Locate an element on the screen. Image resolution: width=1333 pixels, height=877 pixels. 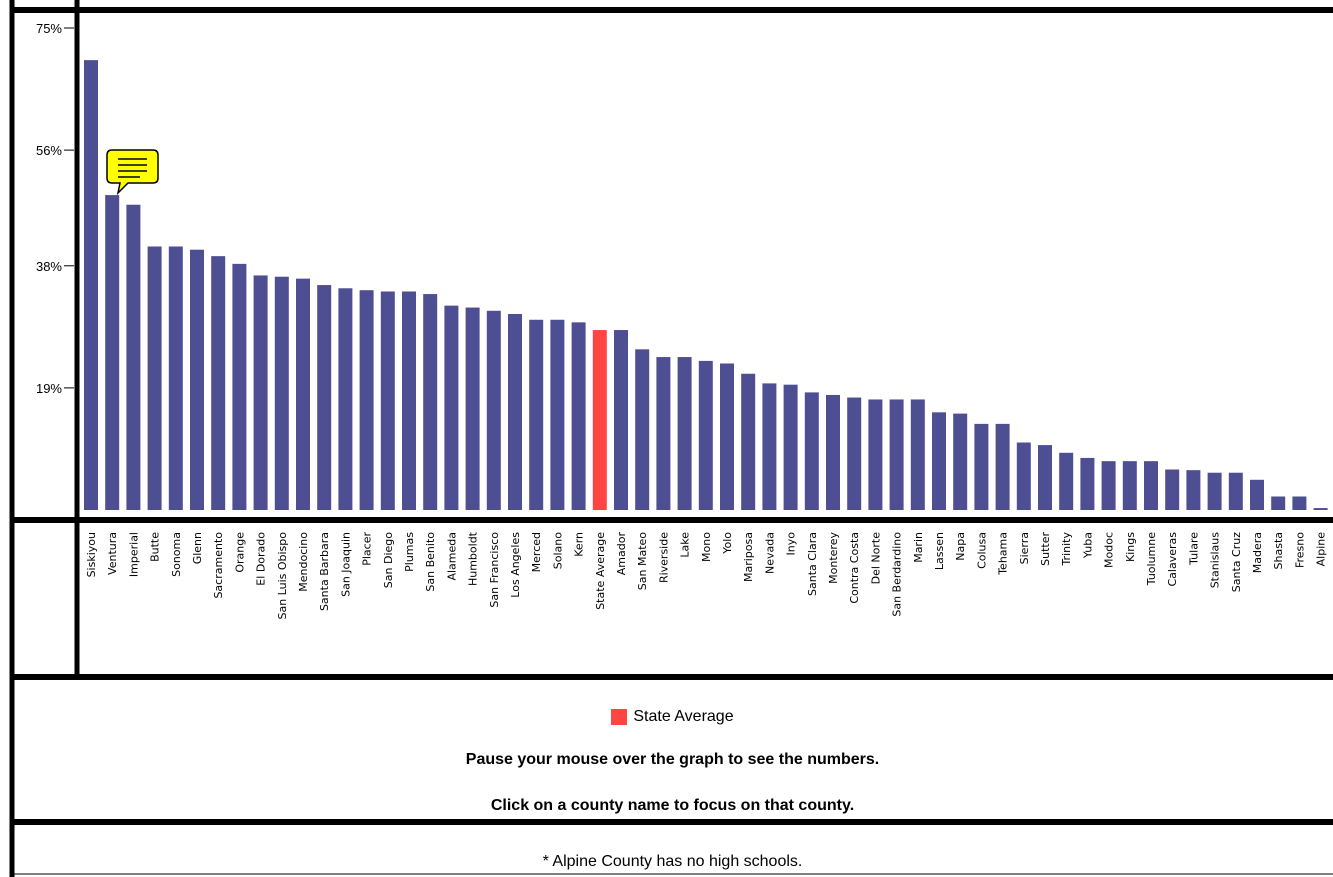
county-label: San Mateo is located at coordinates (642, 561).